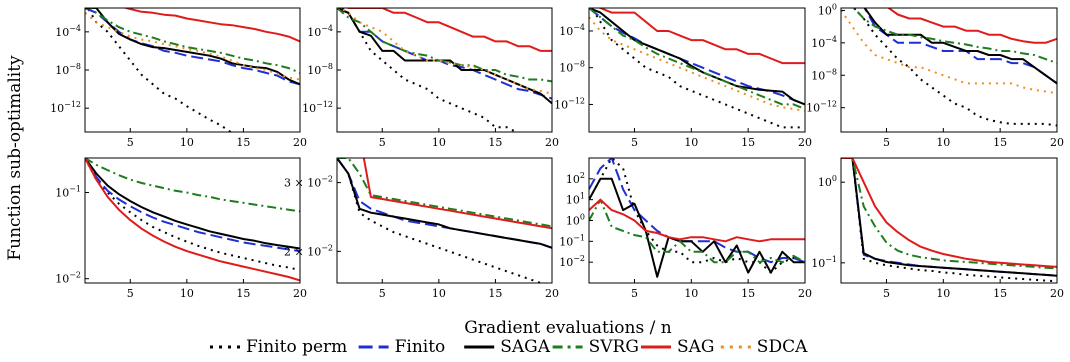 The image size is (1070, 362). I want to click on legend-label: Finito perm, so click(296, 347).